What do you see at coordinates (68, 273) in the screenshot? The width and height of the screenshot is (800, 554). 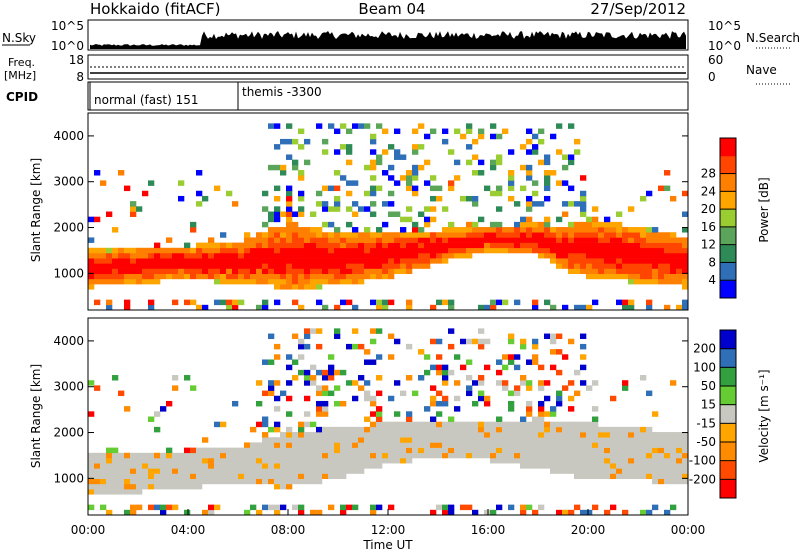 I see `y-tick-label: 1000` at bounding box center [68, 273].